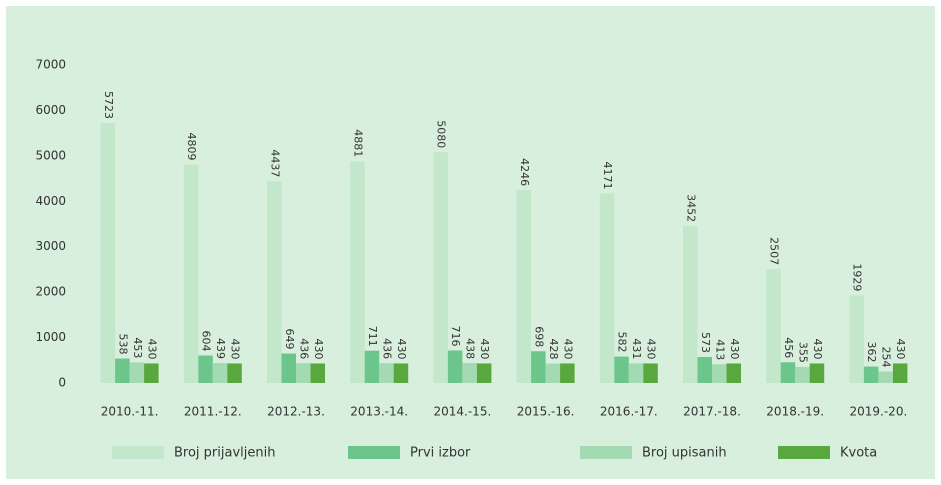 This screenshot has height=485, width=941. What do you see at coordinates (122, 344) in the screenshot?
I see `data-label: 538` at bounding box center [122, 344].